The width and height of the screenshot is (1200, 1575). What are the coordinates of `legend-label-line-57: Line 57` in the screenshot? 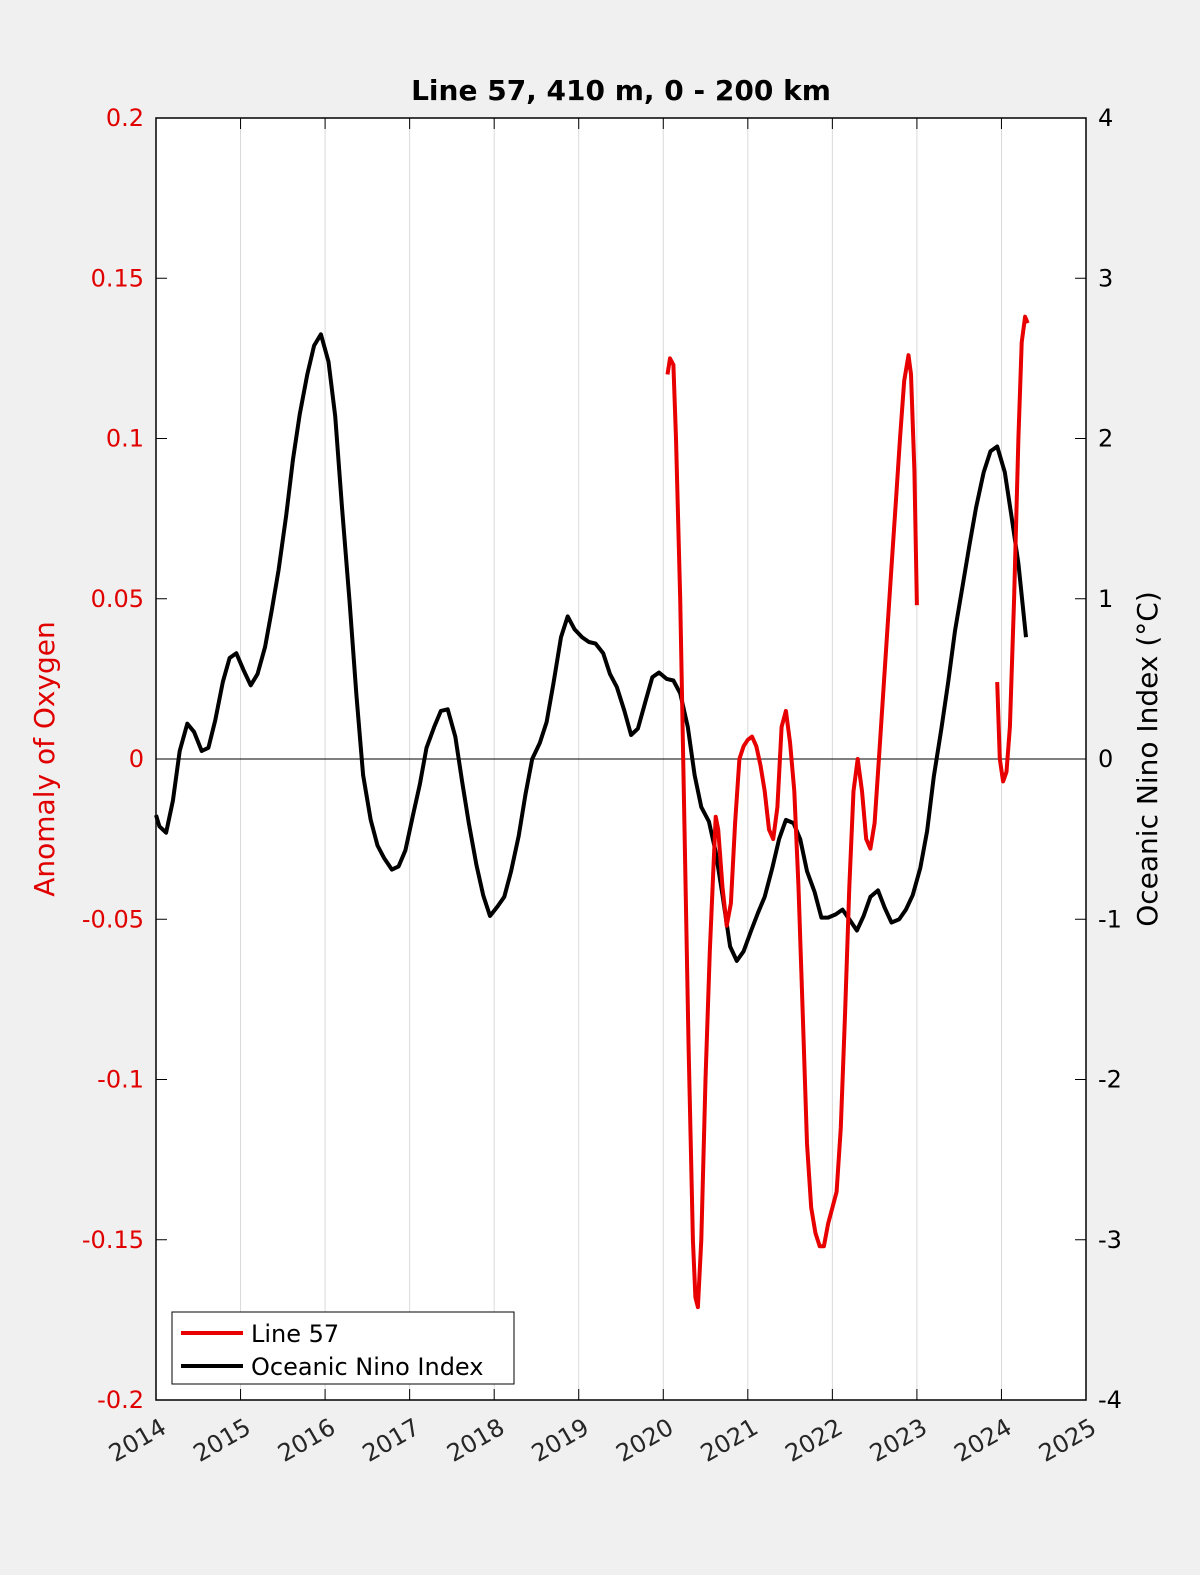 It's located at (295, 1334).